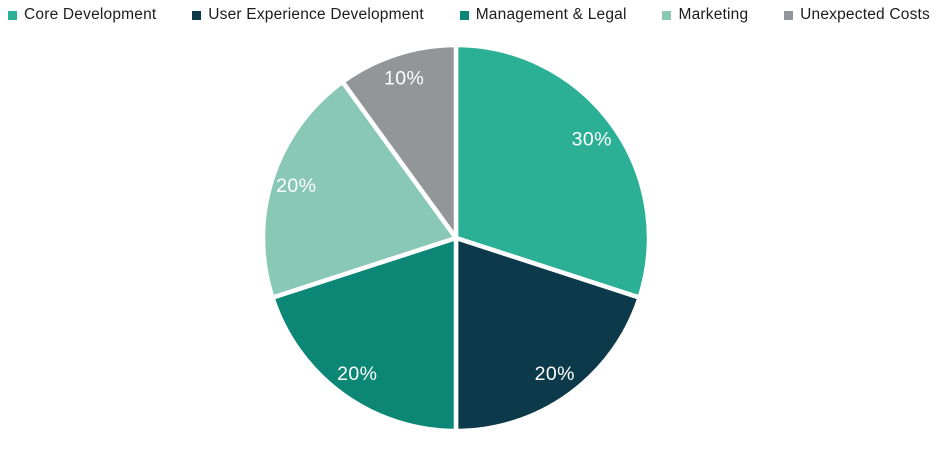 The image size is (944, 449). Describe the element at coordinates (547, 334) in the screenshot. I see `pie-slice-user-experience-development` at that location.